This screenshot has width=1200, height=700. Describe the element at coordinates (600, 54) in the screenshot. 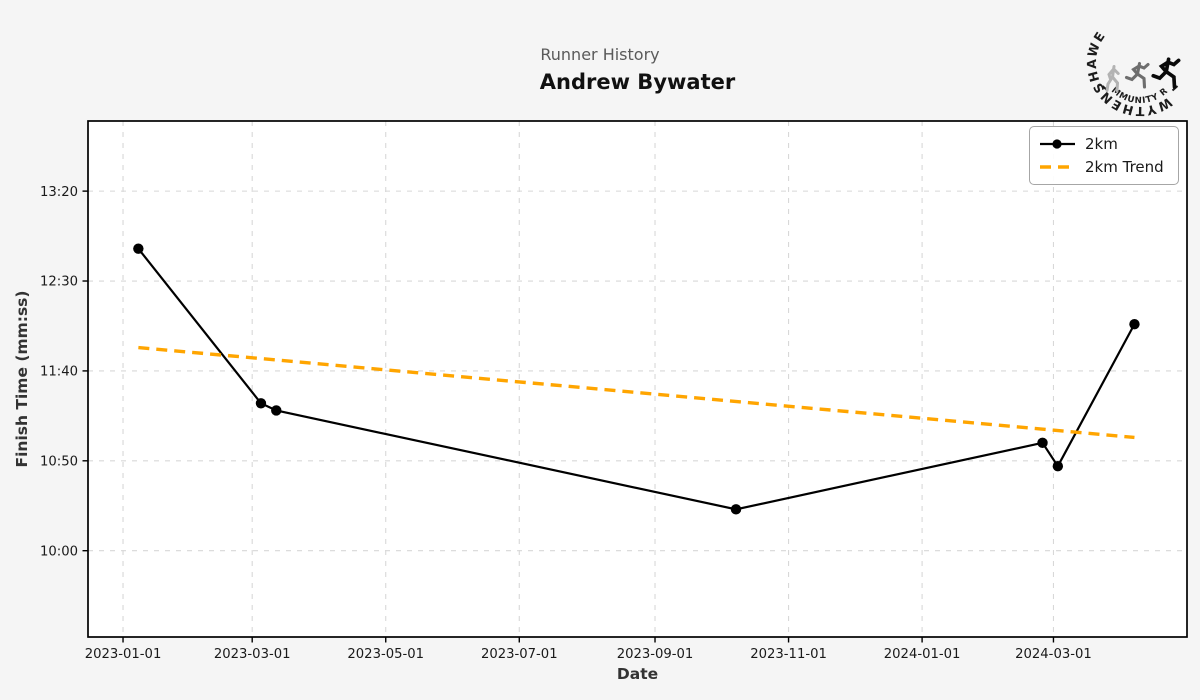

I see `chart-subtitle: Runner History` at that location.